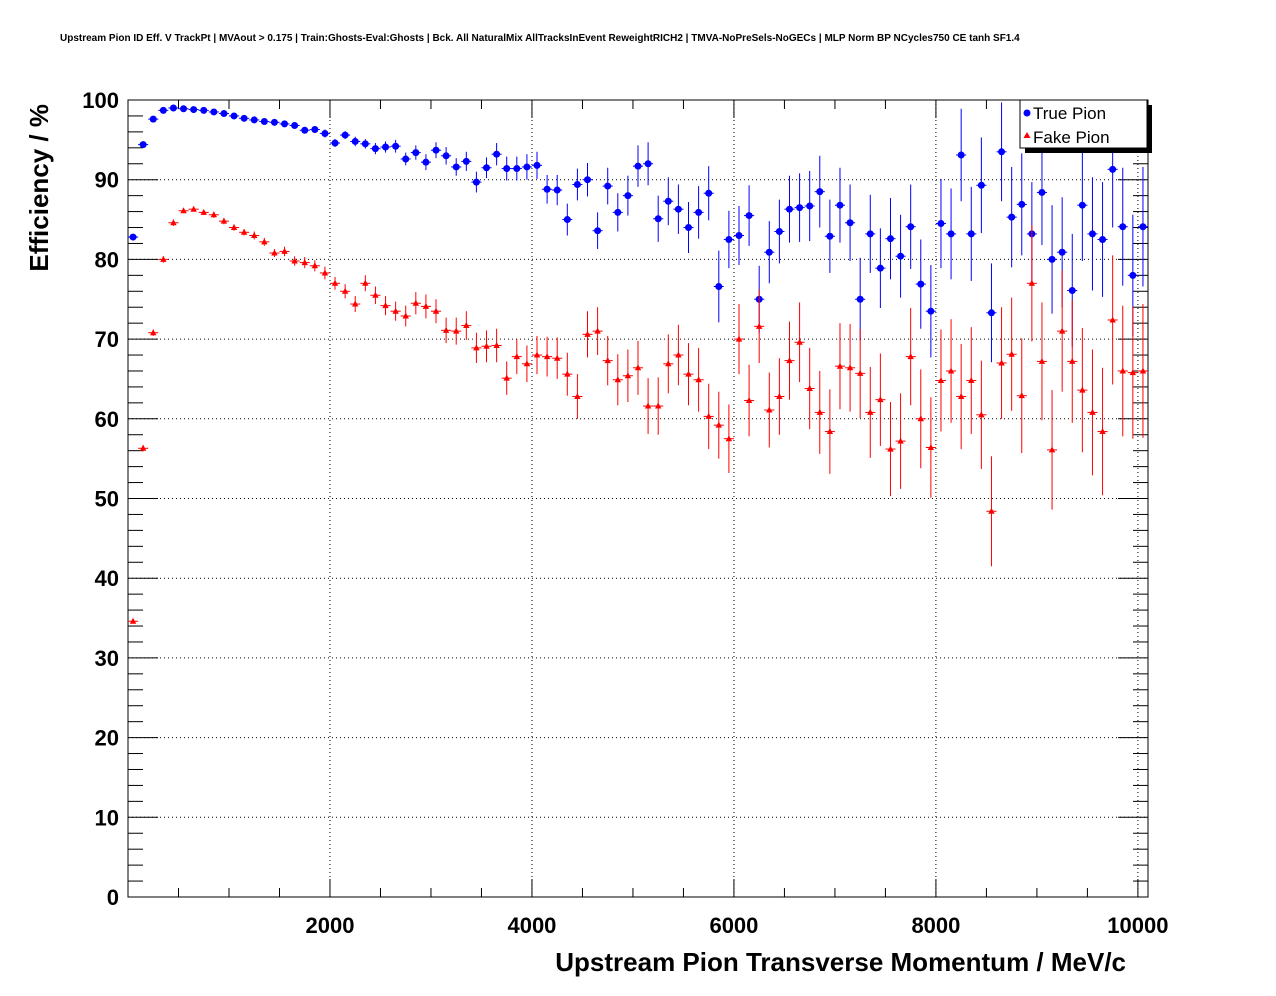 The width and height of the screenshot is (1276, 996). What do you see at coordinates (107, 339) in the screenshot?
I see `y-tick-label: 70` at bounding box center [107, 339].